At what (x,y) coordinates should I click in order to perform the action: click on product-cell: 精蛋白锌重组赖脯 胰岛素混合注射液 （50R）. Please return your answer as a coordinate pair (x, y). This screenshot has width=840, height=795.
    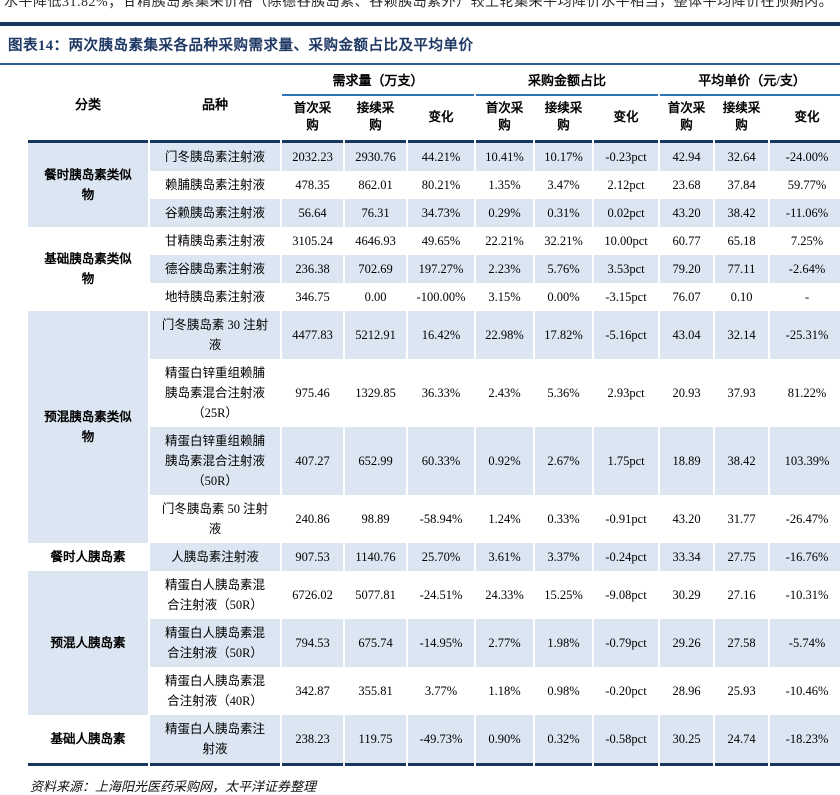
    Looking at the image, I should click on (215, 461).